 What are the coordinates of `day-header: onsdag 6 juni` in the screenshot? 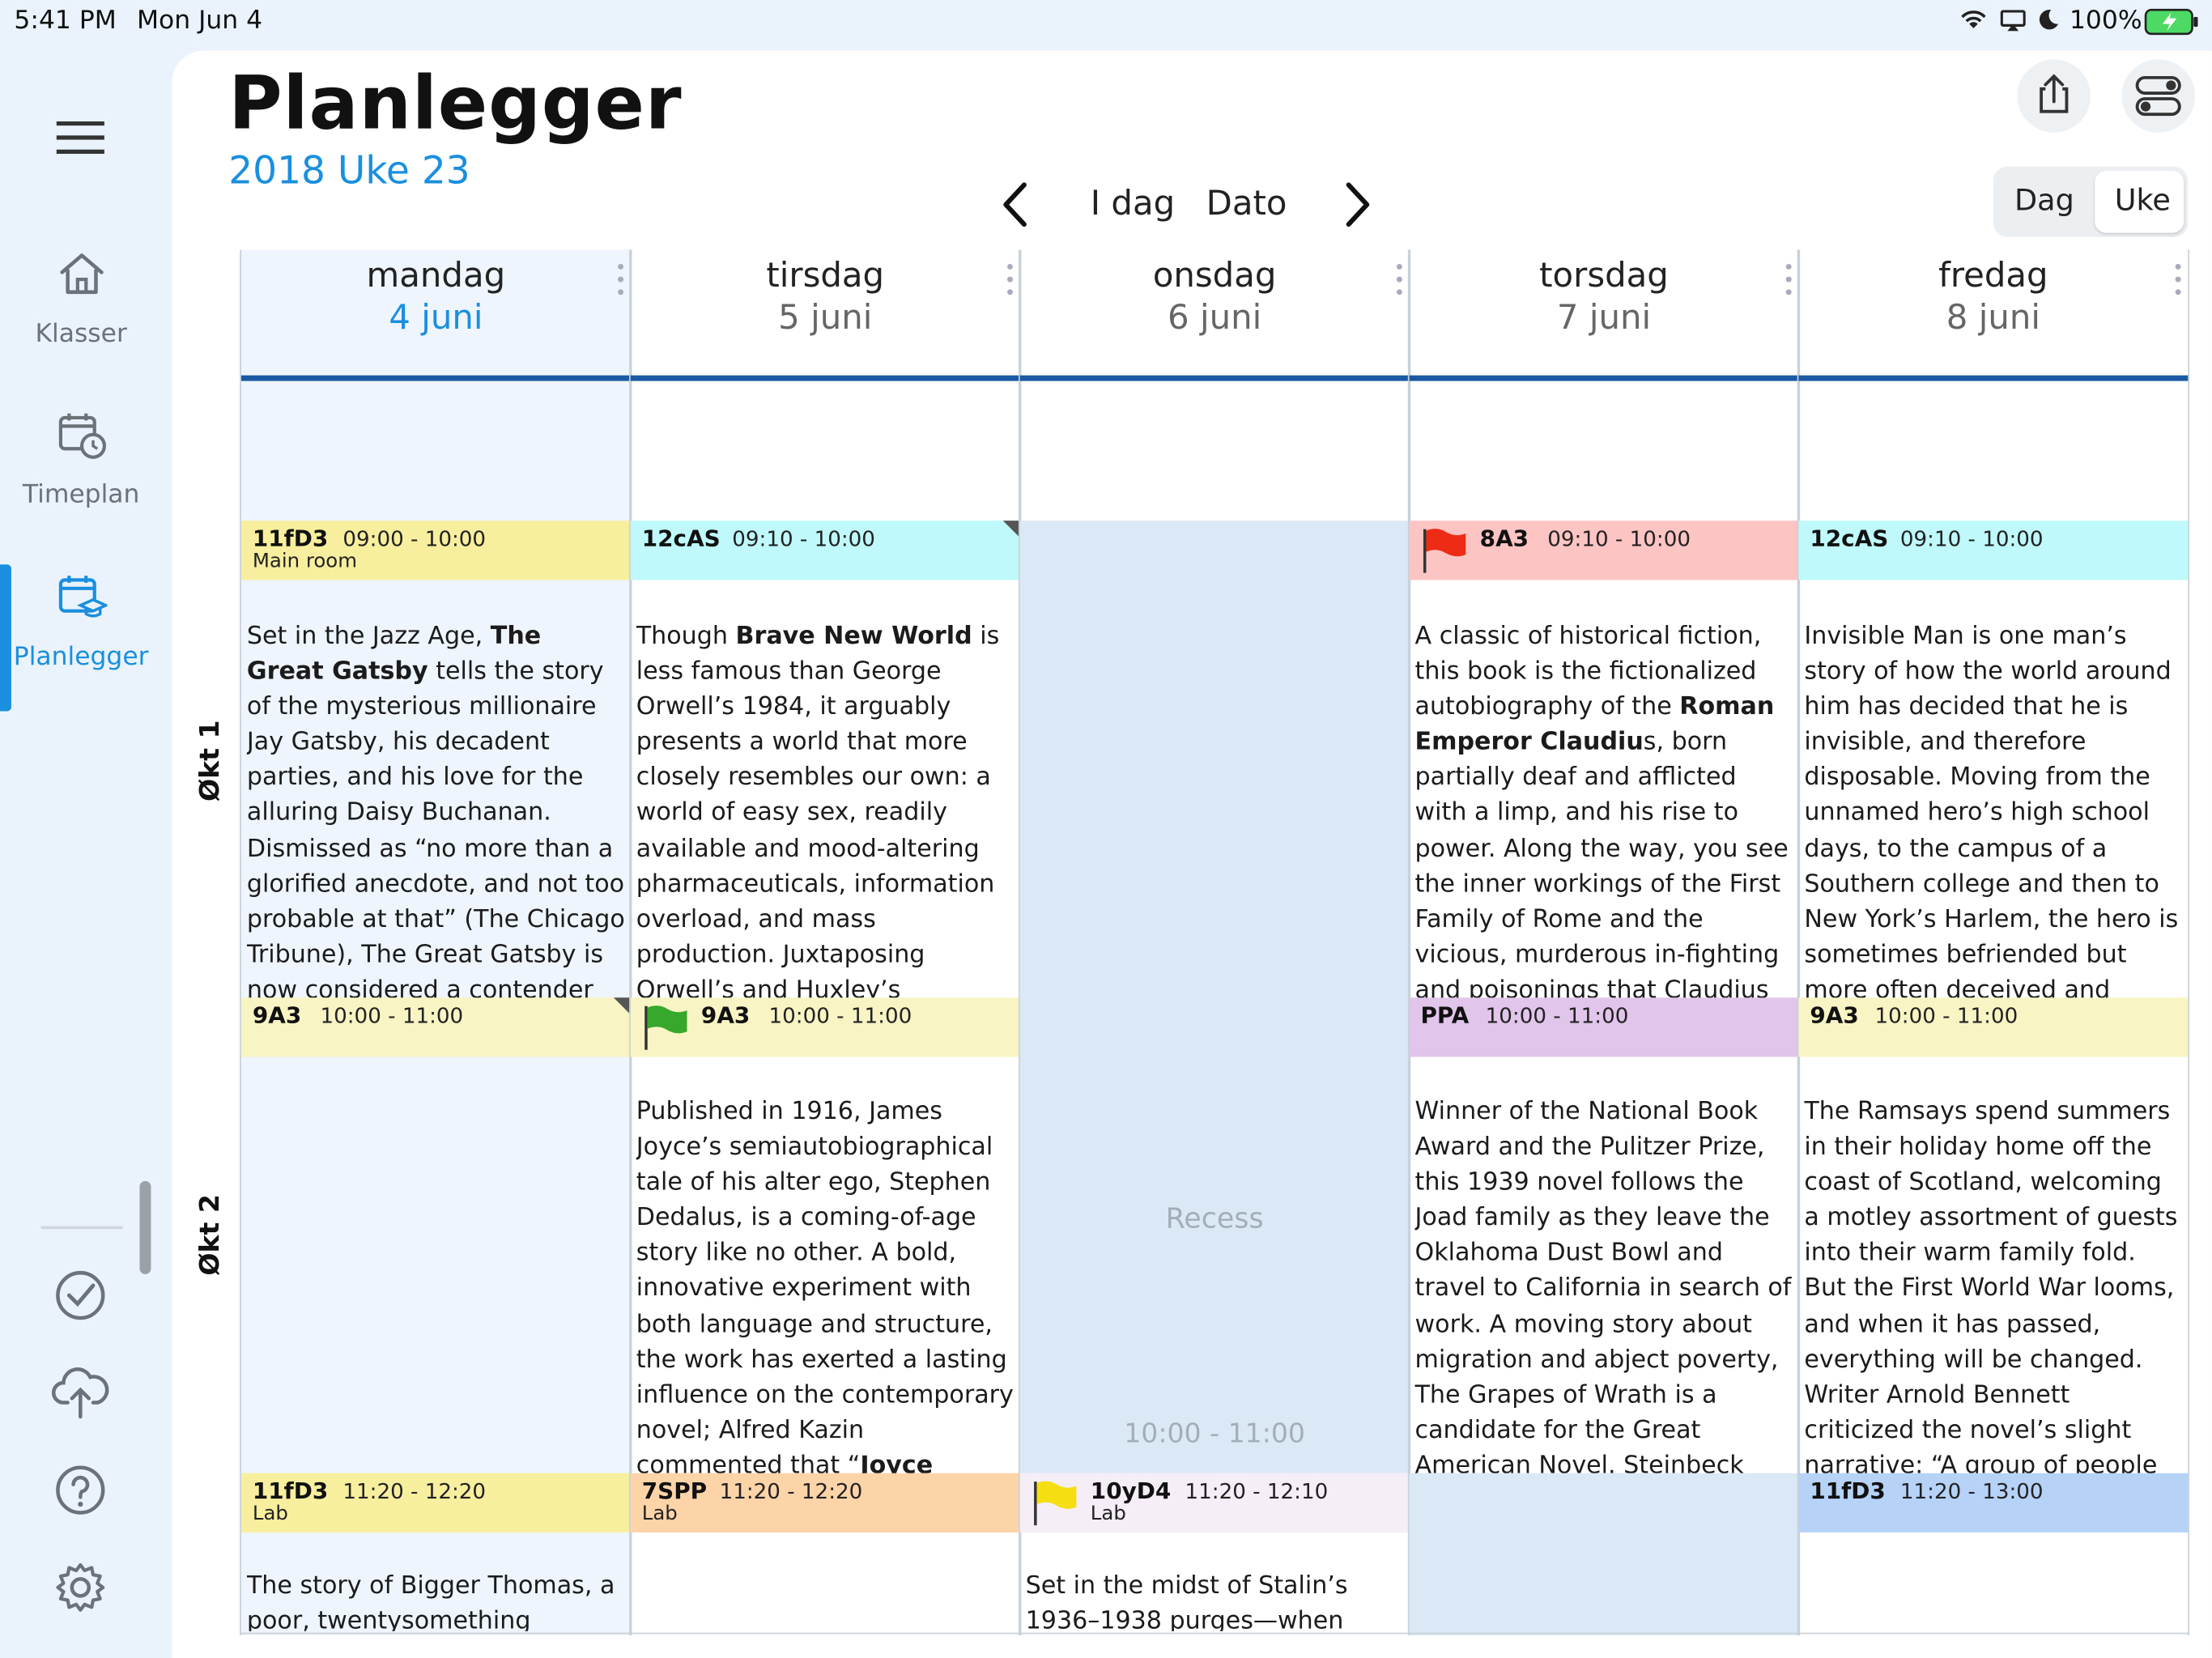 It's located at (1215, 313).